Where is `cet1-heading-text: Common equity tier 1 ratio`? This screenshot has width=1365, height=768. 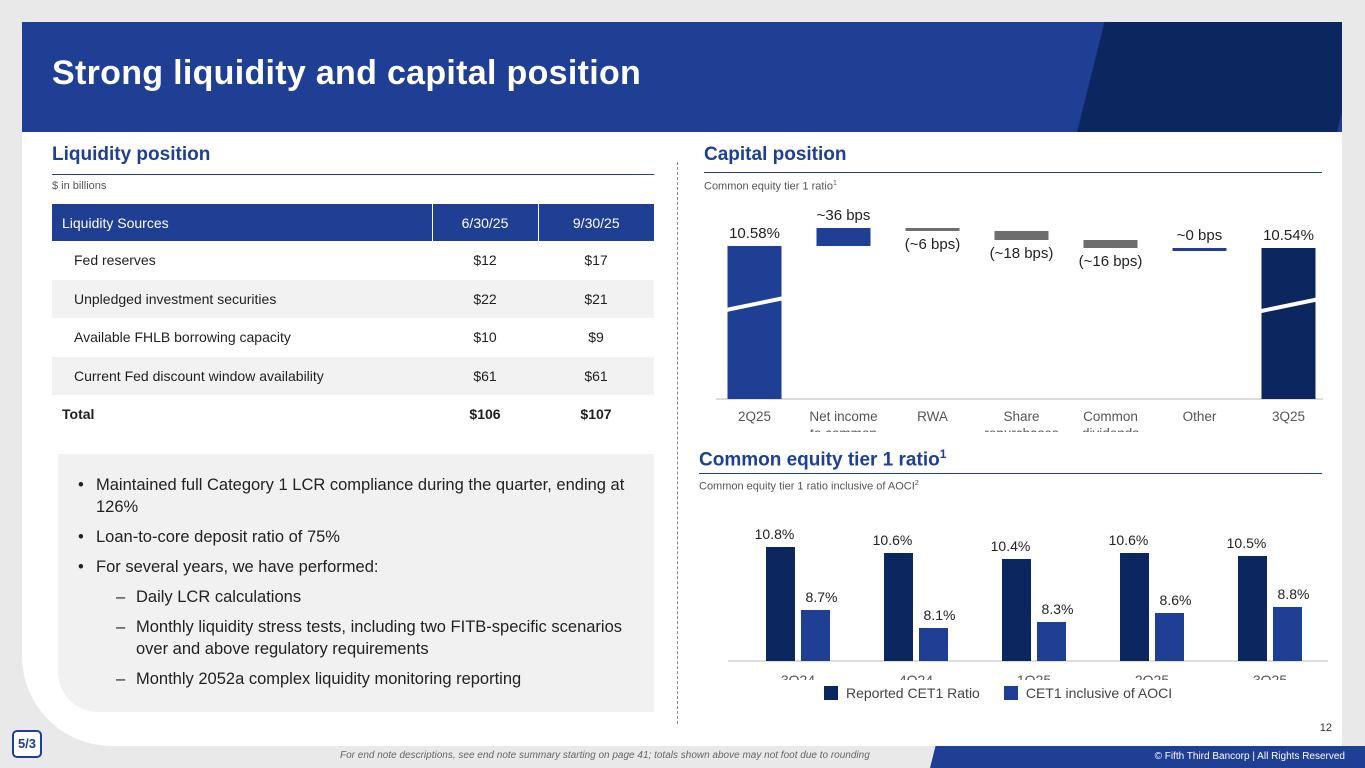 cet1-heading-text: Common equity tier 1 ratio is located at coordinates (819, 460).